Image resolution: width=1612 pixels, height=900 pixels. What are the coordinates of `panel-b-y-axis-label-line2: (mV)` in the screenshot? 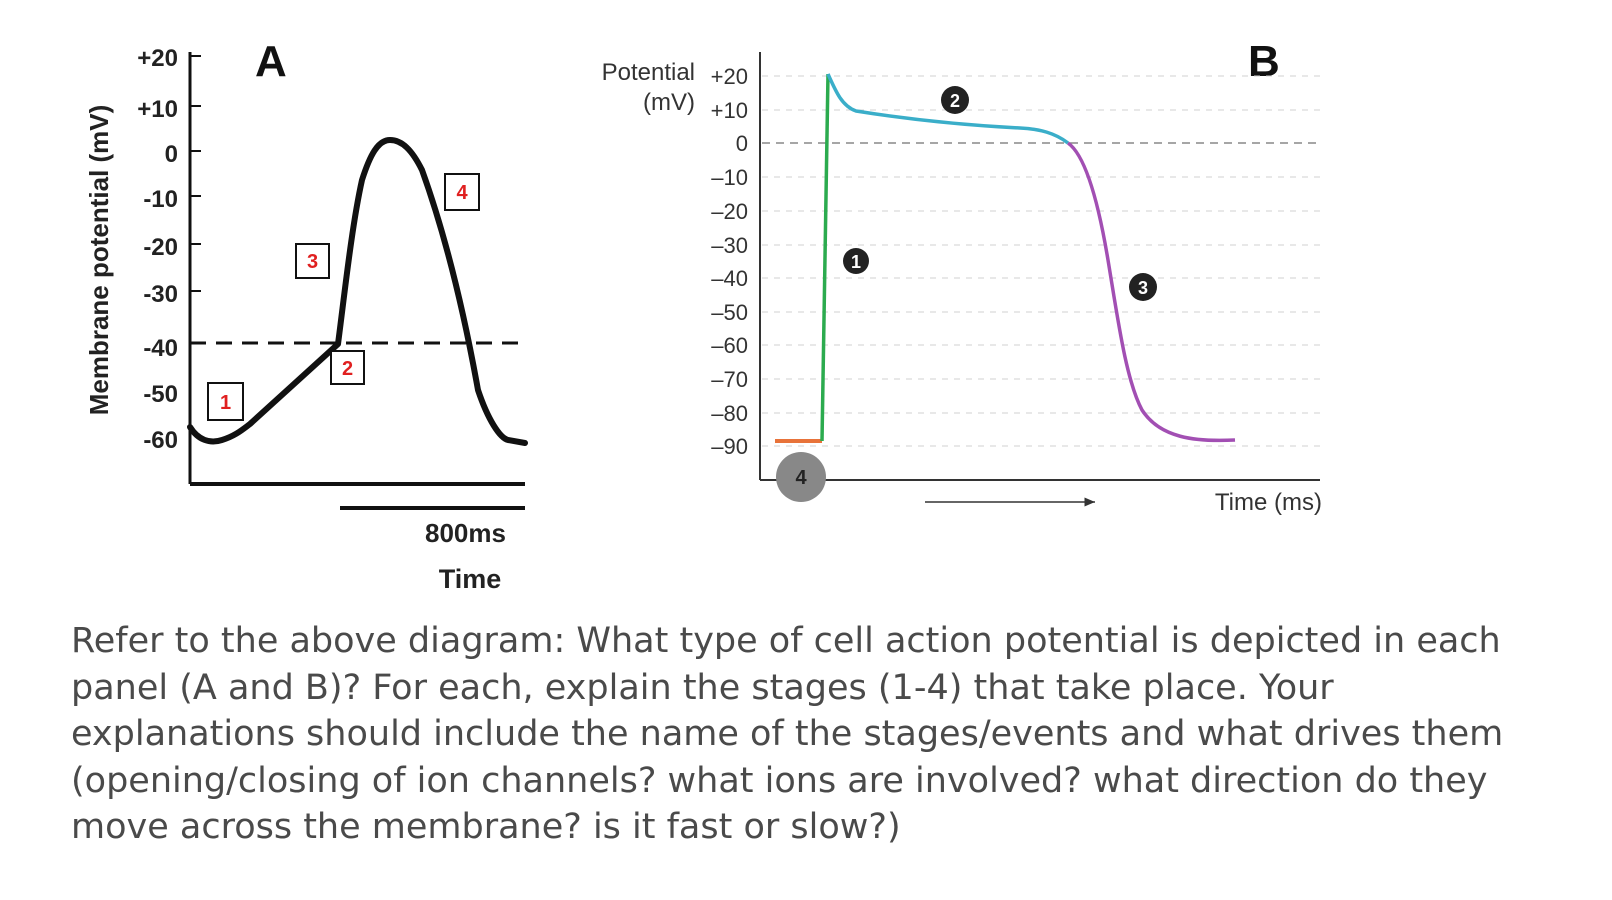 It's located at (669, 102).